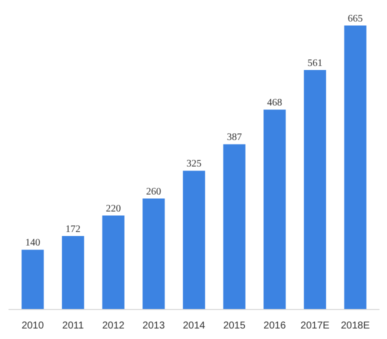  Describe the element at coordinates (194, 326) in the screenshot. I see `x-tick-label: 2014` at that location.